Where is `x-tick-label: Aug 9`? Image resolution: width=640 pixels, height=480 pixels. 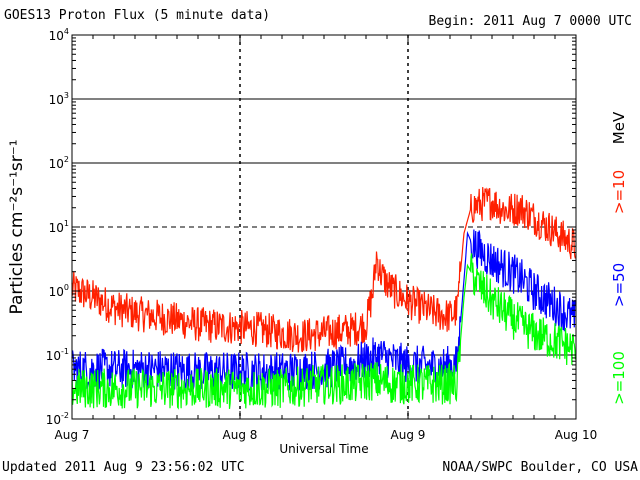 x-tick-label: Aug 9 is located at coordinates (408, 435).